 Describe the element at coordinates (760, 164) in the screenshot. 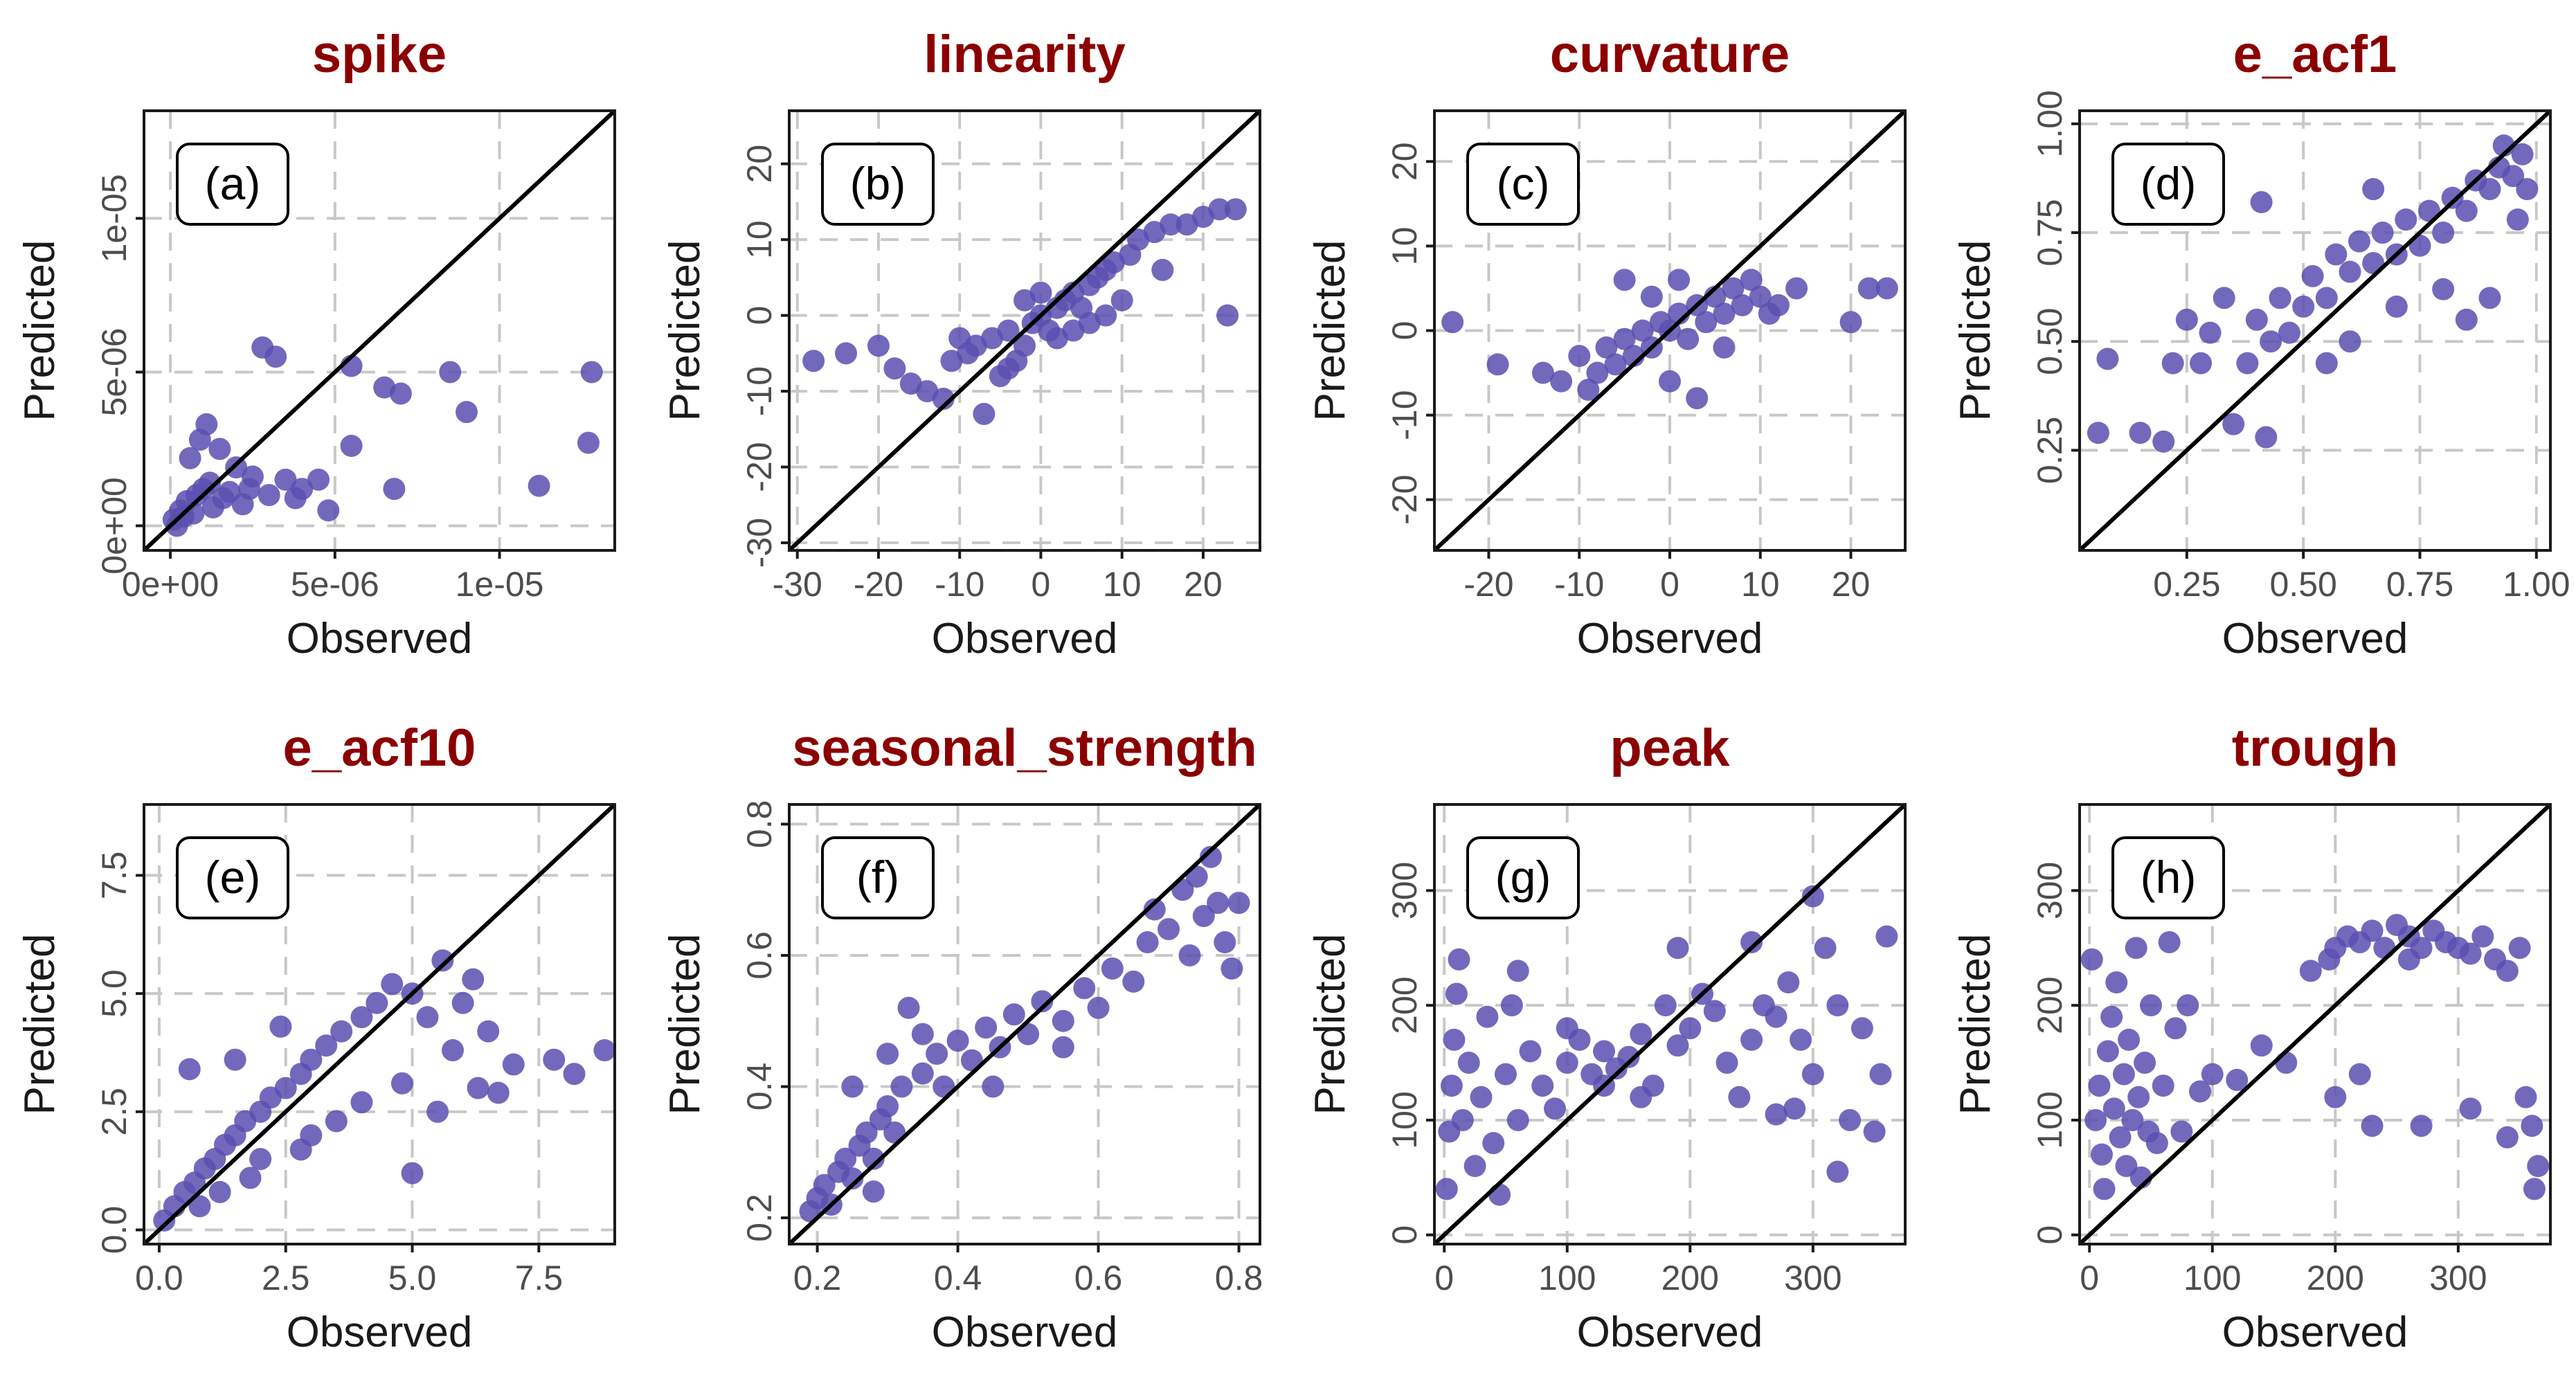

I see `y-tick-label: 20` at that location.